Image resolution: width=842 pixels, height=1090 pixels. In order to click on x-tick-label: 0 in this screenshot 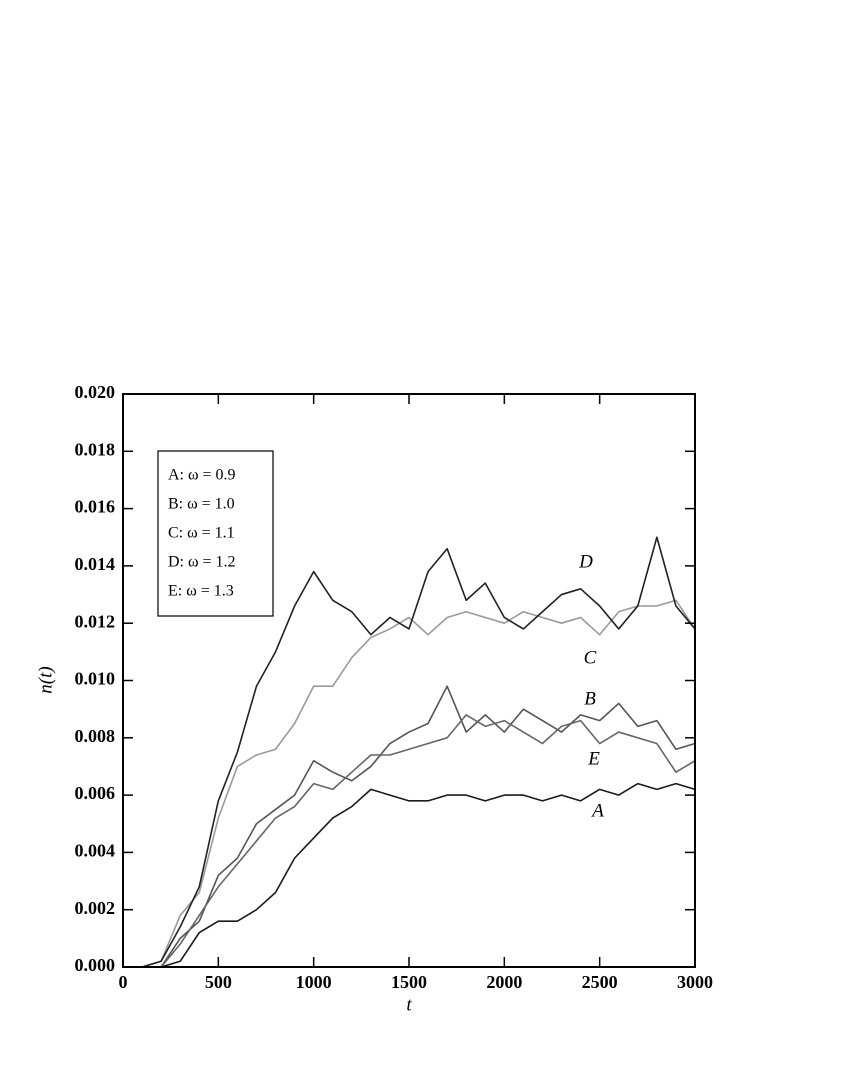, I will do `click(123, 982)`.